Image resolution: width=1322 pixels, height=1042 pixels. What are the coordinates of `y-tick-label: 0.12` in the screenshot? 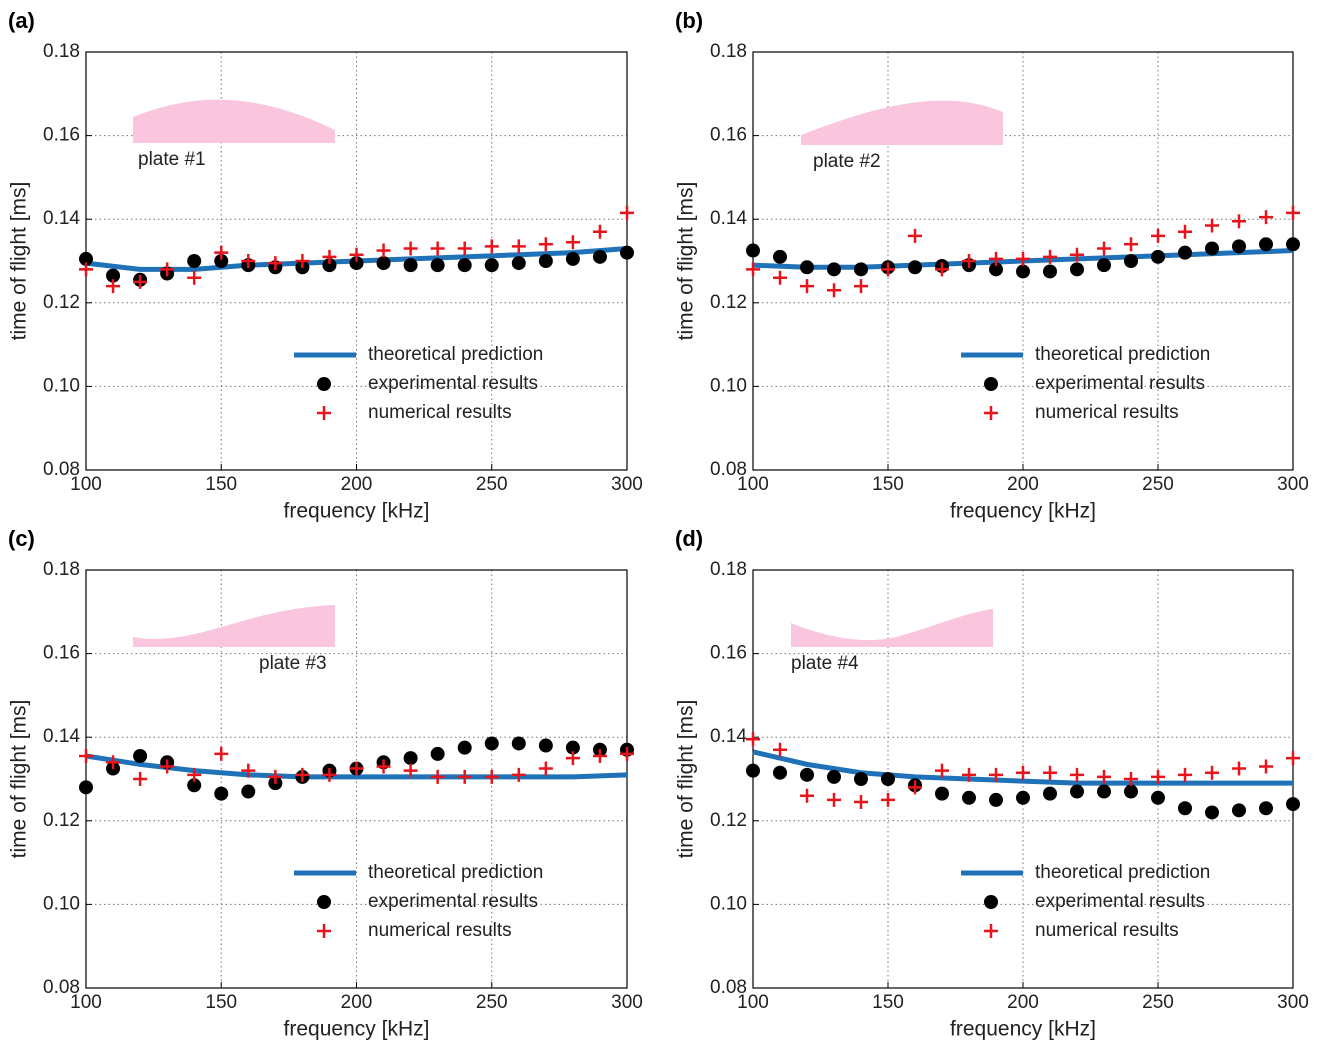 It's located at (728, 820).